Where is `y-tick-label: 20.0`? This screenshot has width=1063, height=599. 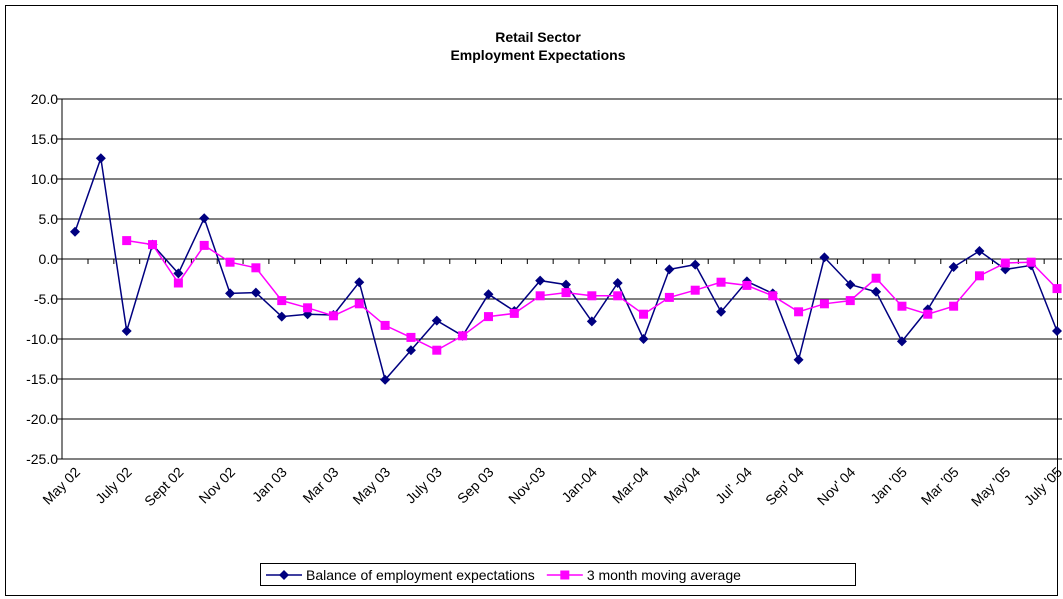 y-tick-label: 20.0 is located at coordinates (44, 99).